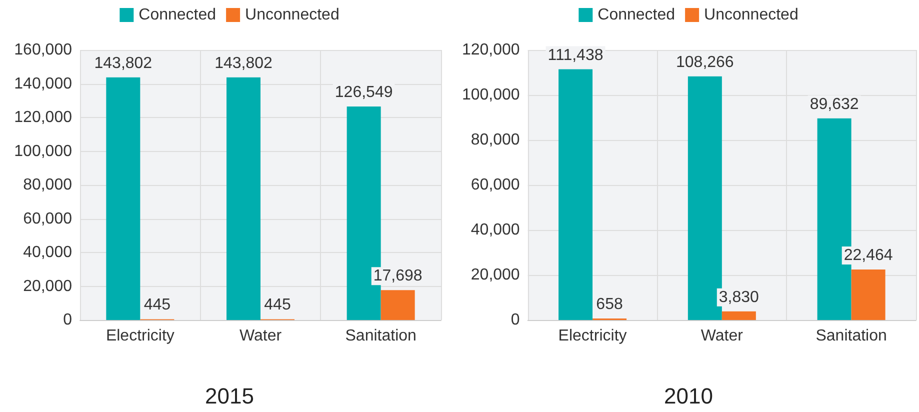  I want to click on data-label: 658, so click(609, 305).